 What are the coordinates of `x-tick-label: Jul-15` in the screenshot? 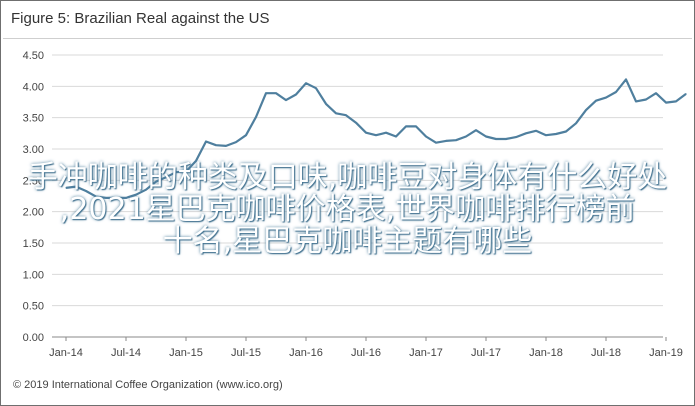 It's located at (246, 353).